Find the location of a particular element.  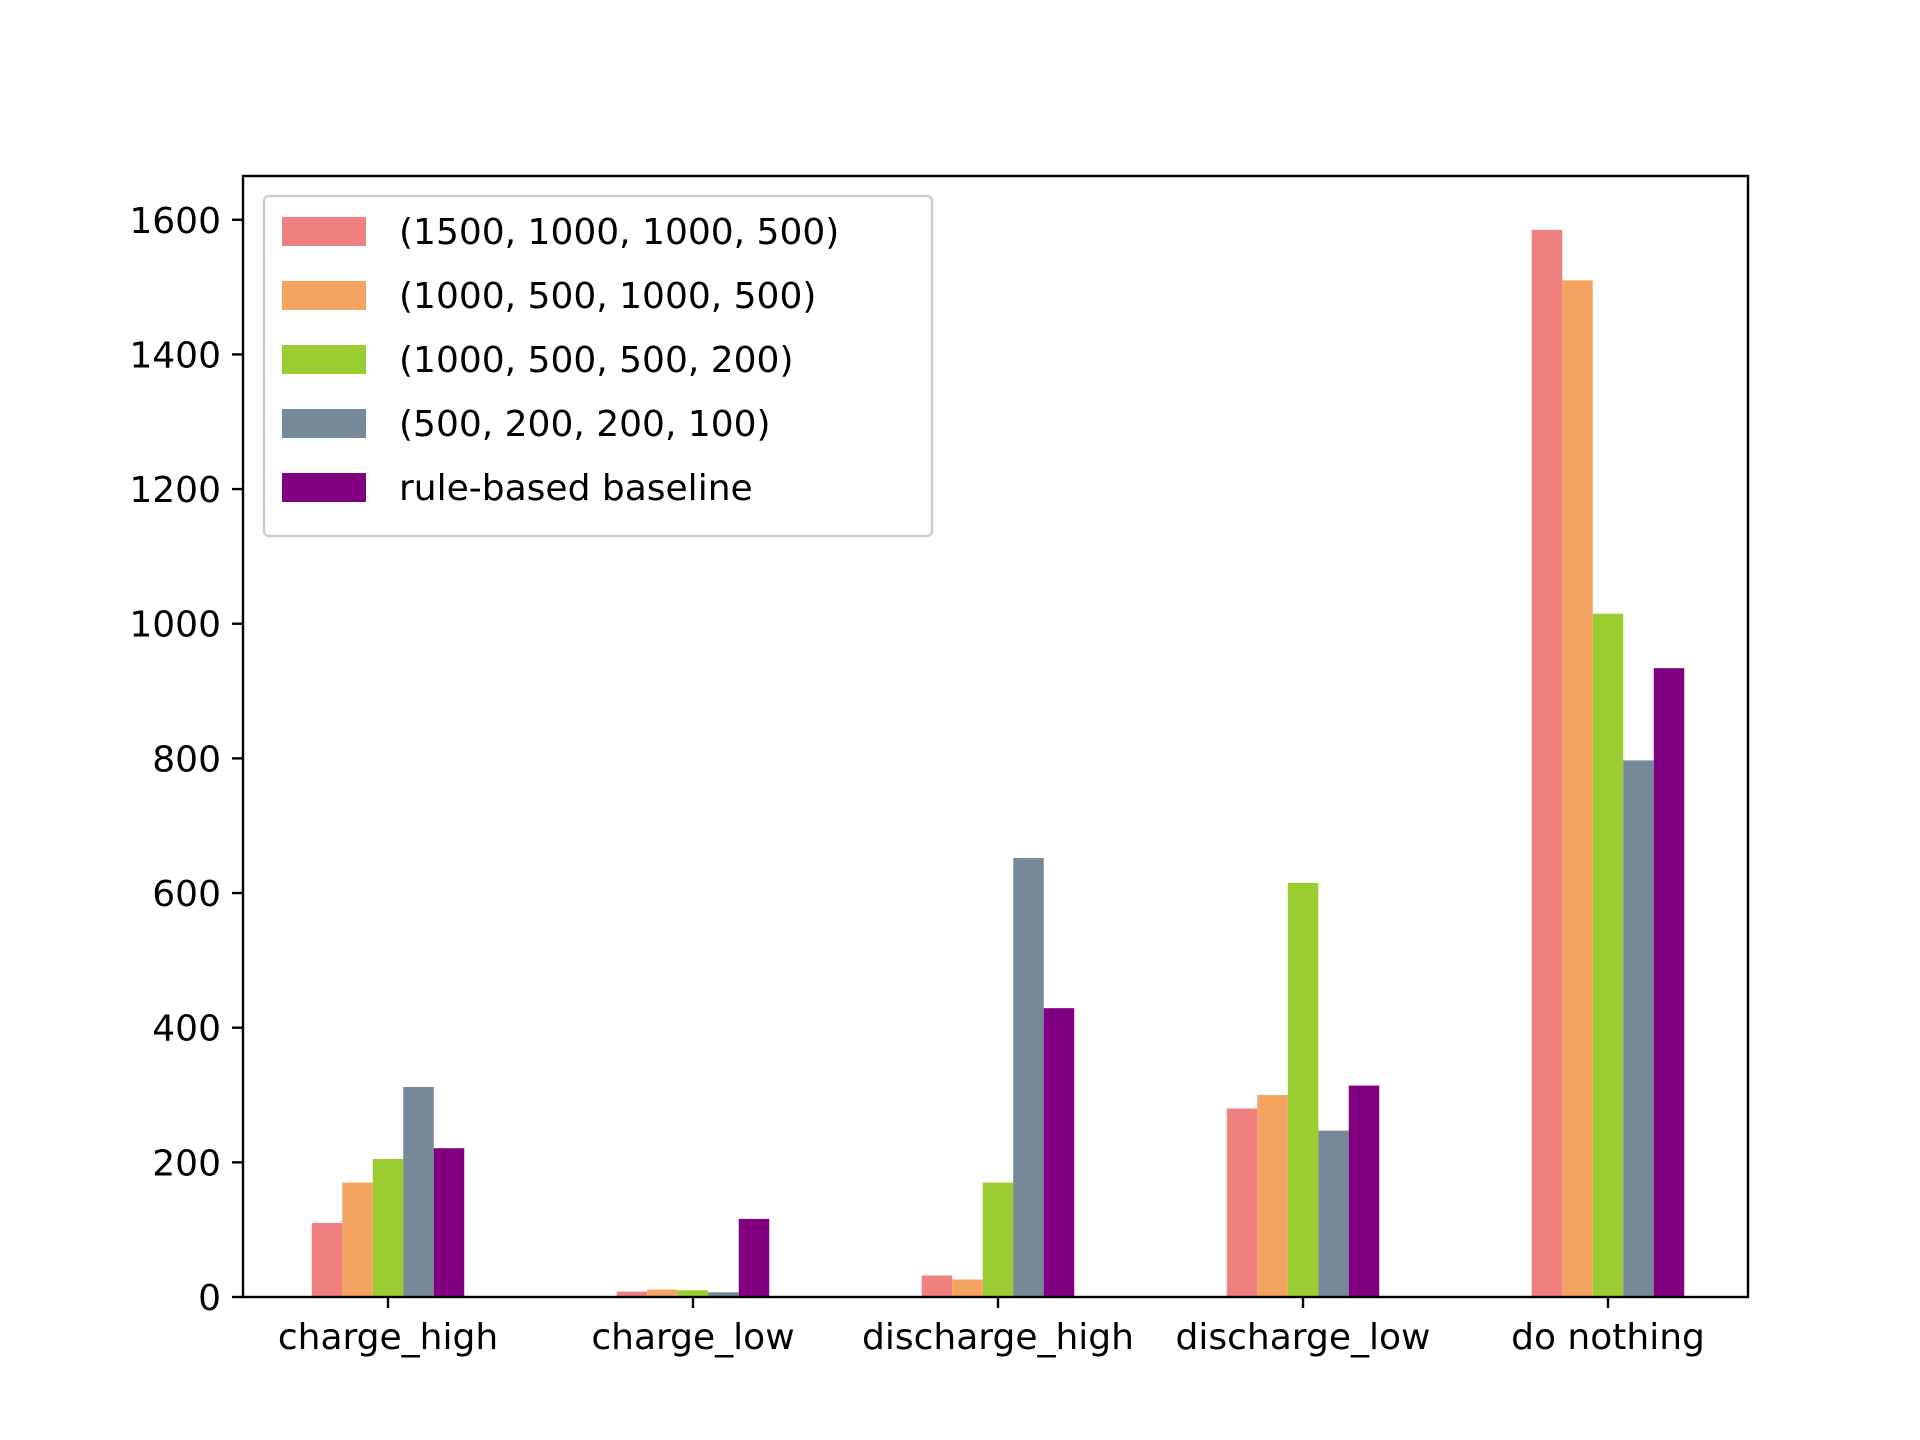

bar-series-2-do-nothing is located at coordinates (1577, 788).